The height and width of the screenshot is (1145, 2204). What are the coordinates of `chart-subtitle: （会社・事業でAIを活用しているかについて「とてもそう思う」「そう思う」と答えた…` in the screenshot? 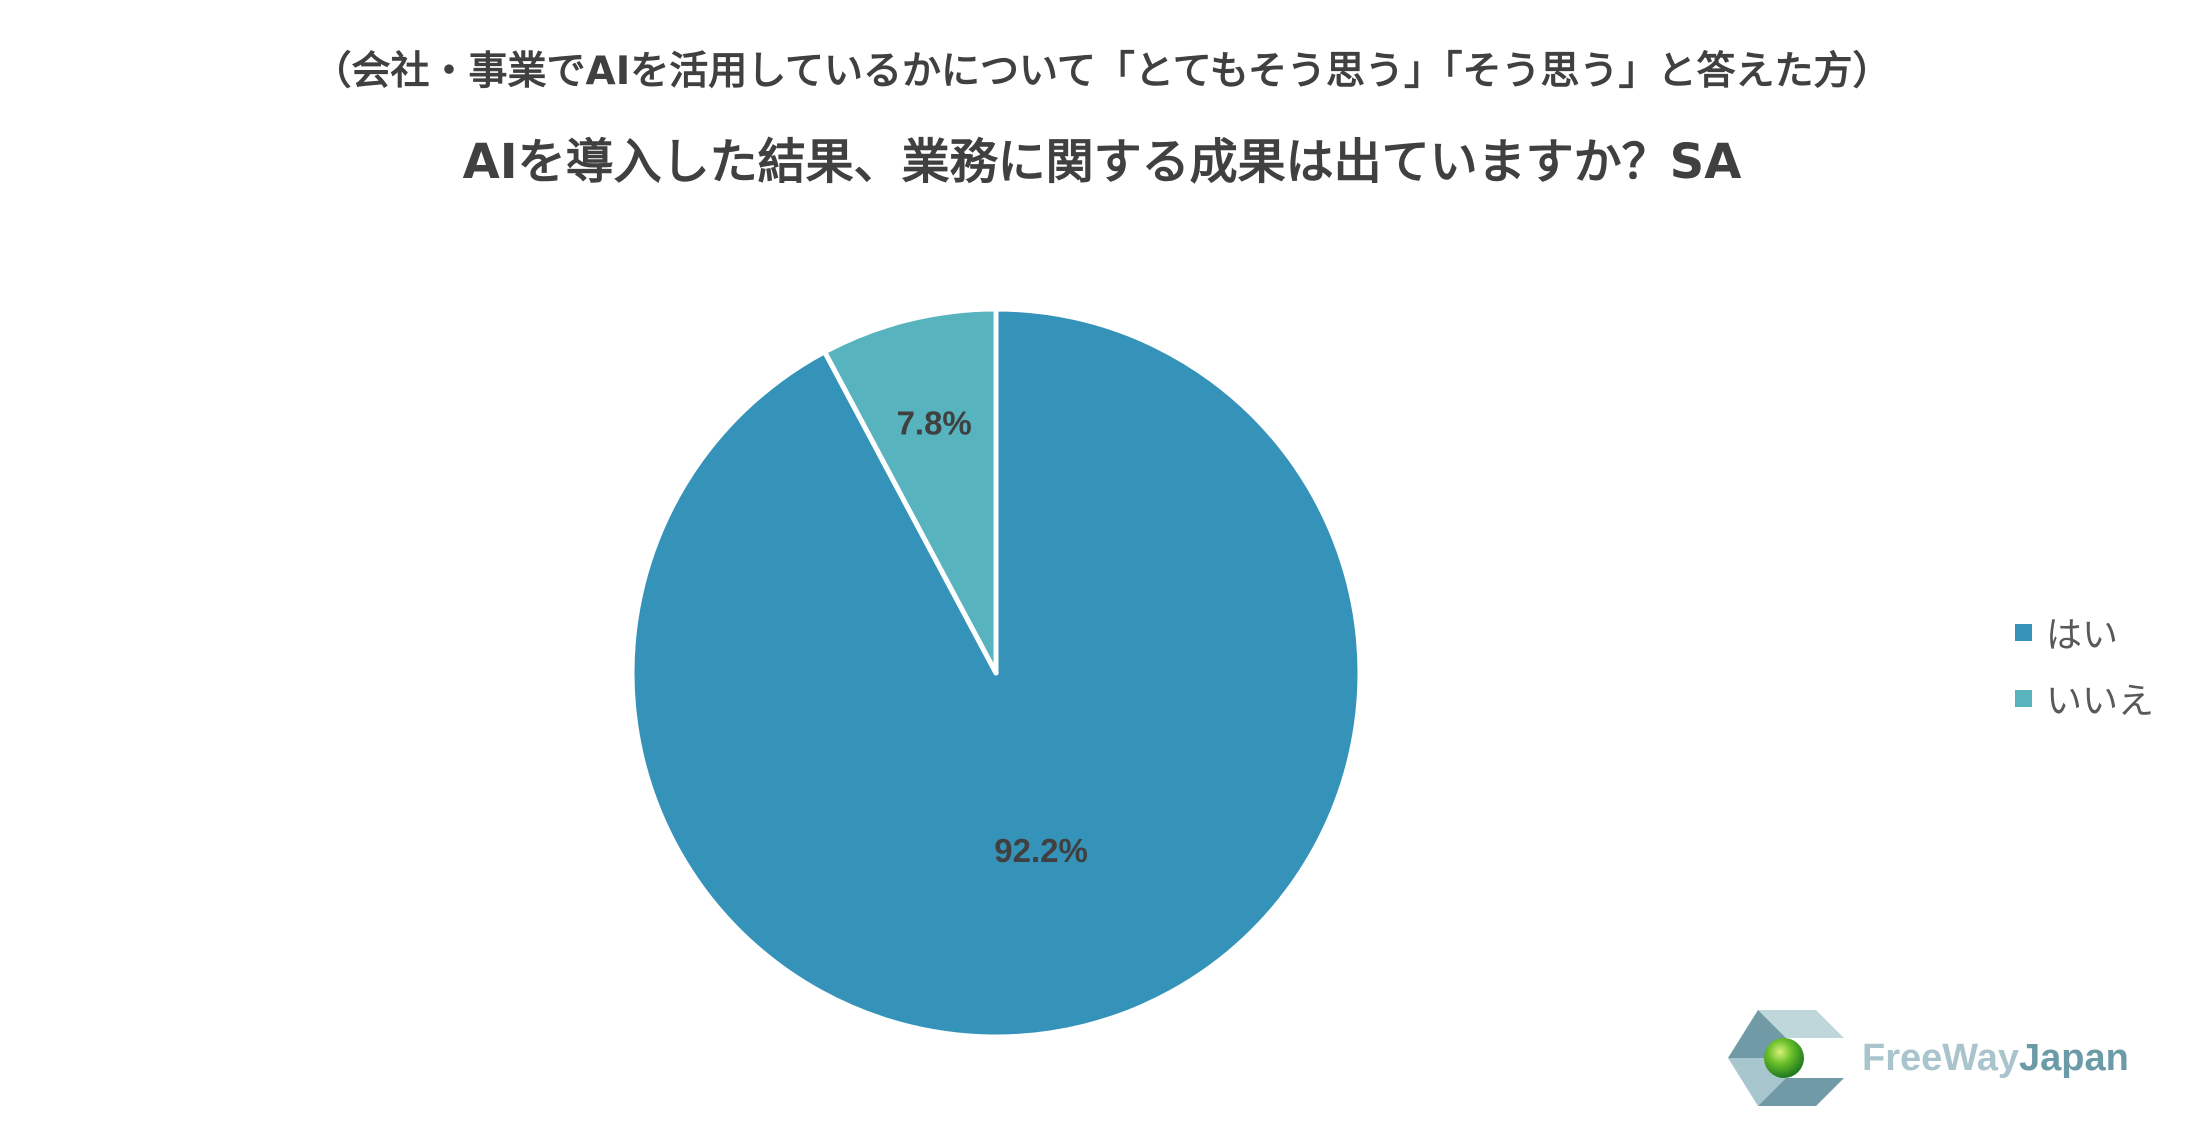 It's located at (1102, 71).